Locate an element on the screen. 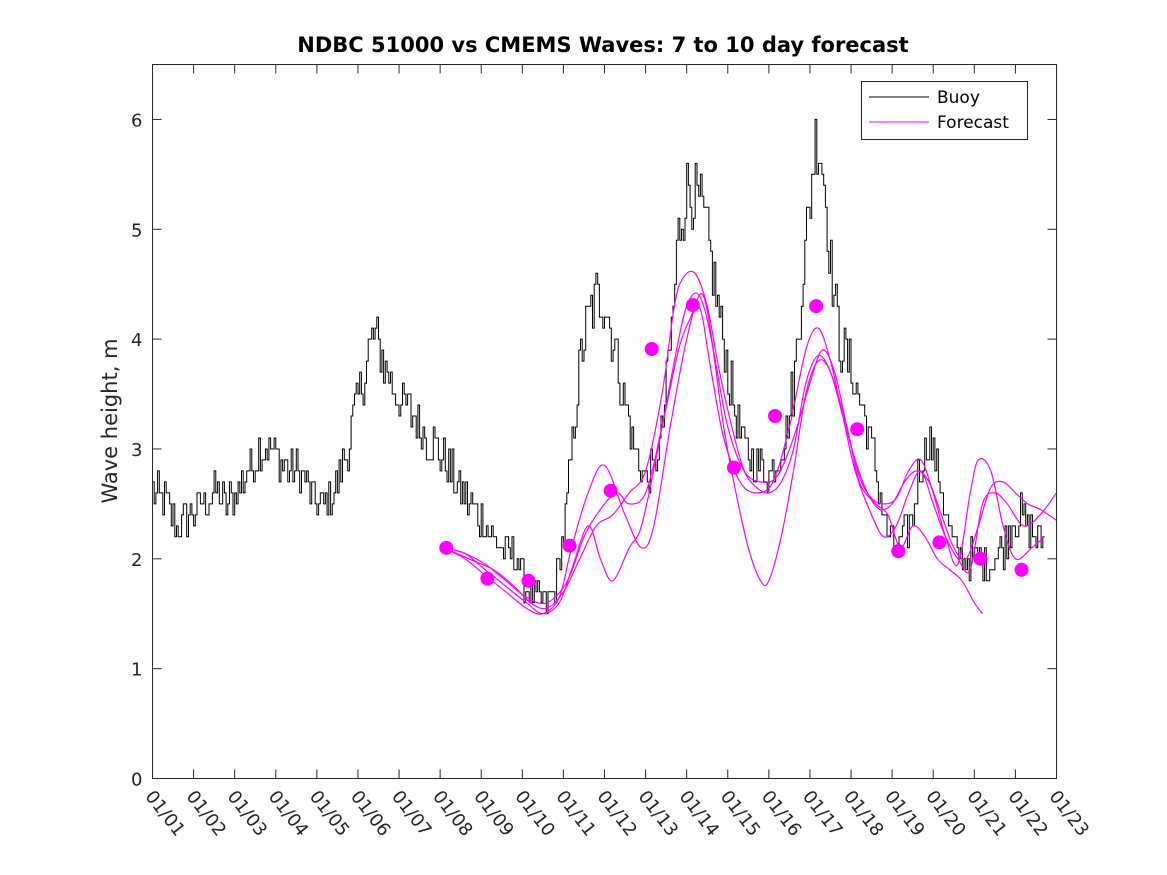  legend: Buoy Forecast is located at coordinates (944, 110).